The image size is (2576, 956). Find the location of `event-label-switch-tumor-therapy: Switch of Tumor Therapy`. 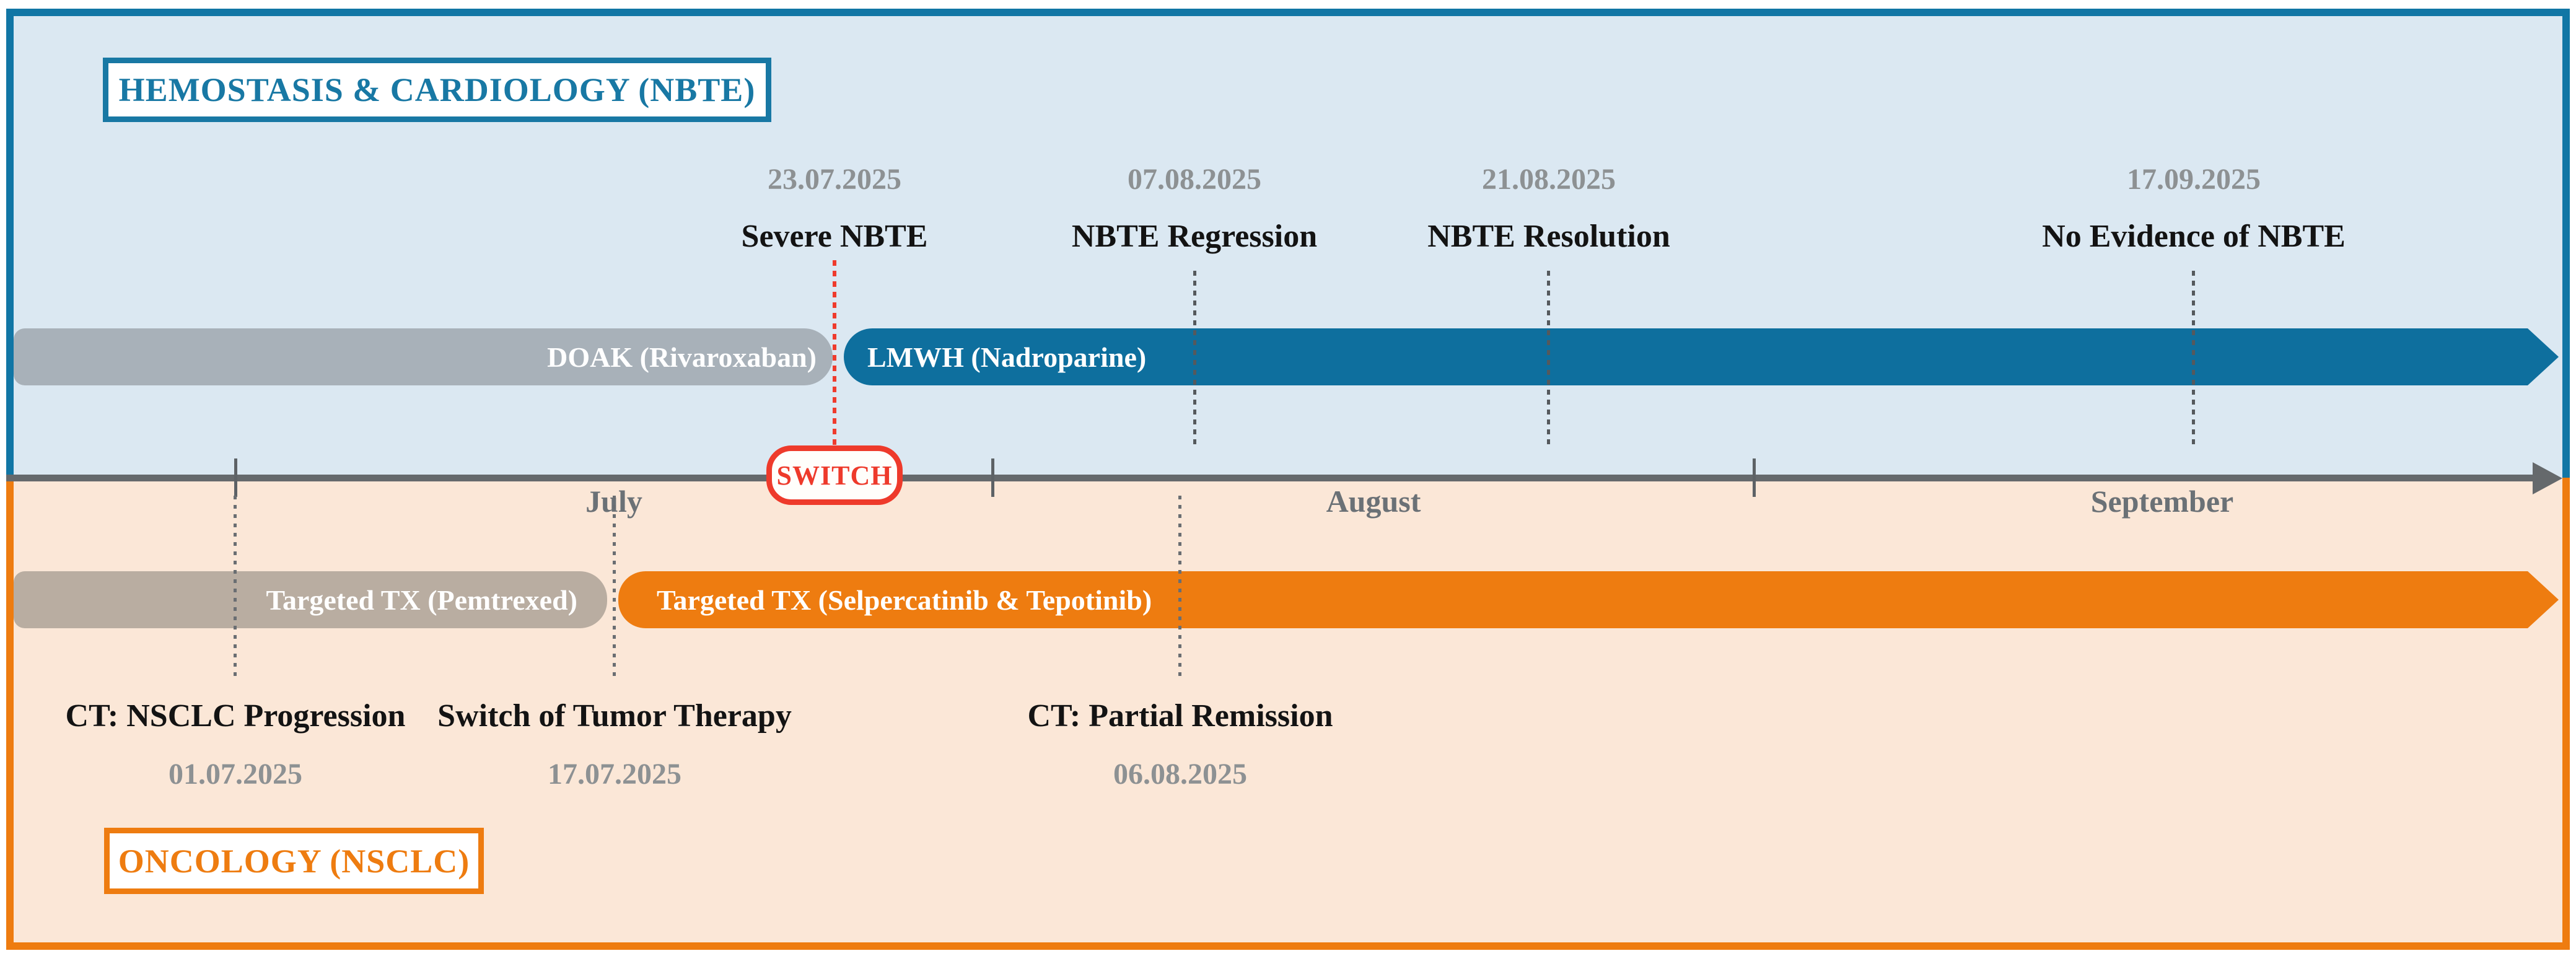

event-label-switch-tumor-therapy: Switch of Tumor Therapy is located at coordinates (614, 716).